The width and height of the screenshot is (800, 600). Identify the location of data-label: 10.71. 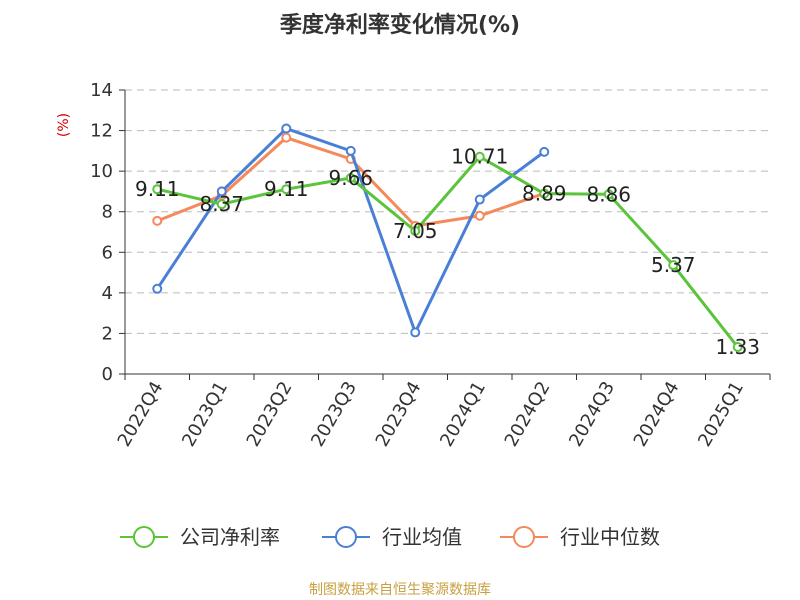
(479, 157).